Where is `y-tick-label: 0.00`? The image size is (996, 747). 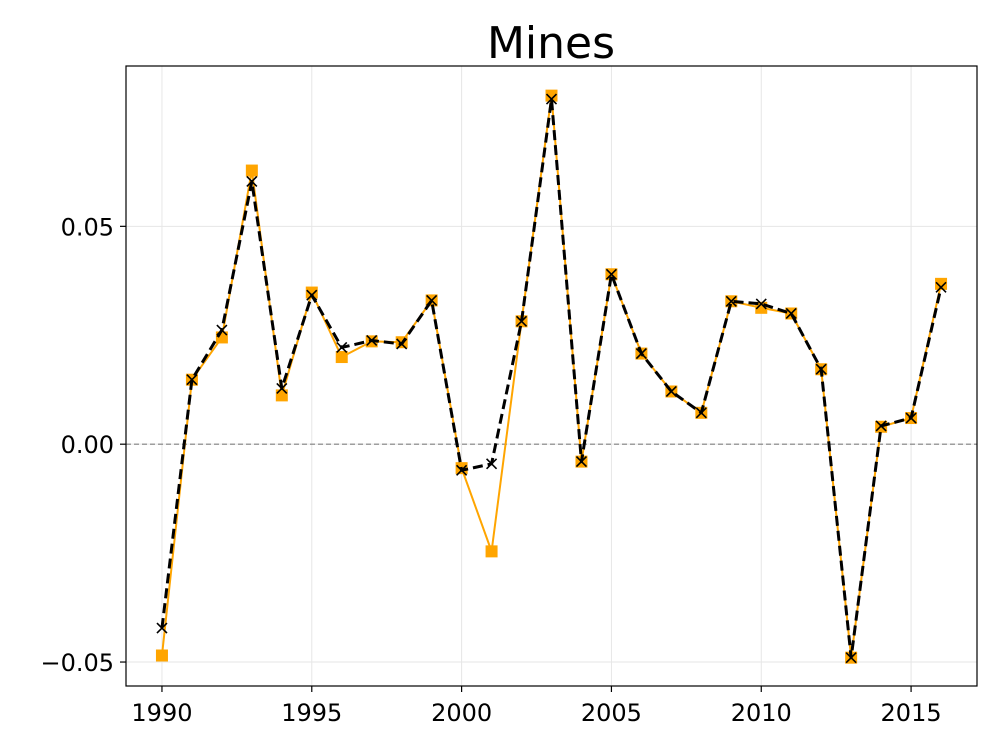 y-tick-label: 0.00 is located at coordinates (87, 445).